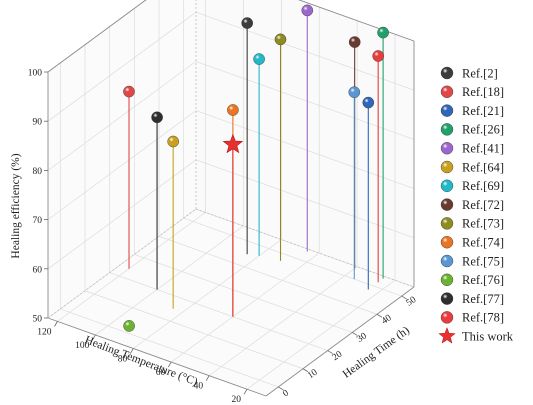 The image size is (533, 405). Describe the element at coordinates (38, 221) in the screenshot. I see `z-tick-label: 70` at that location.